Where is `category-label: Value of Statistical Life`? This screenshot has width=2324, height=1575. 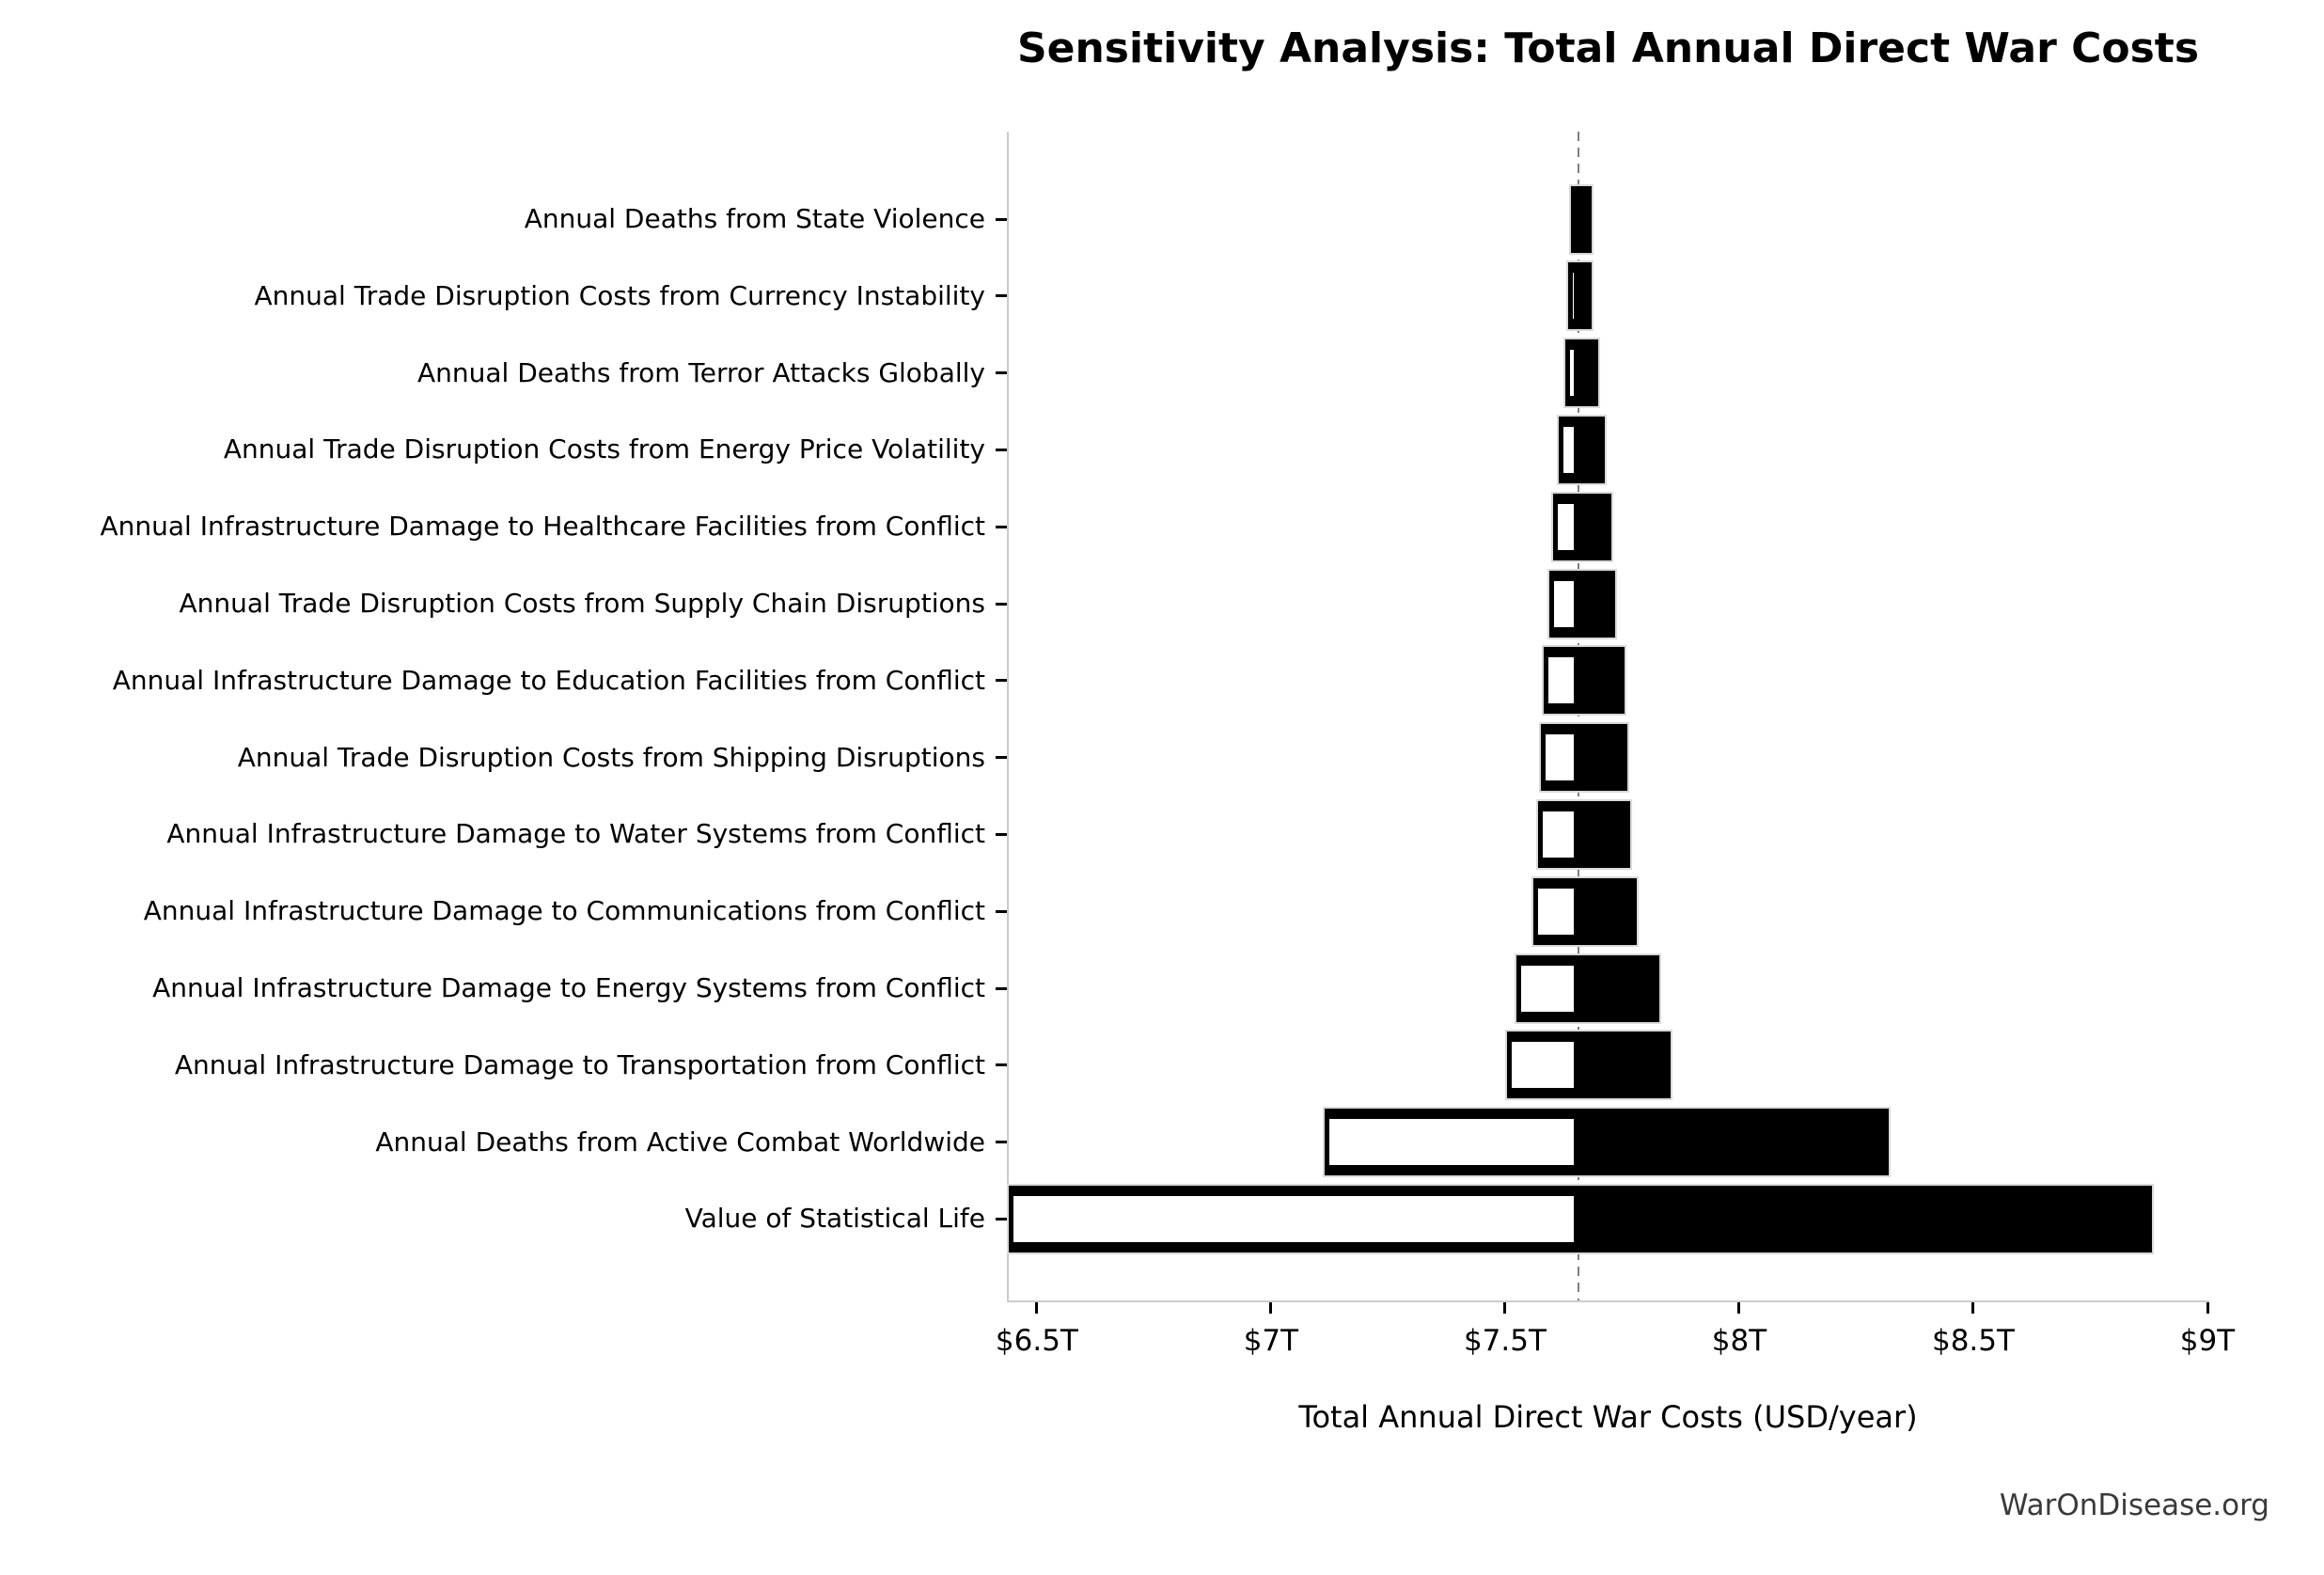 category-label: Value of Statistical Life is located at coordinates (834, 1219).